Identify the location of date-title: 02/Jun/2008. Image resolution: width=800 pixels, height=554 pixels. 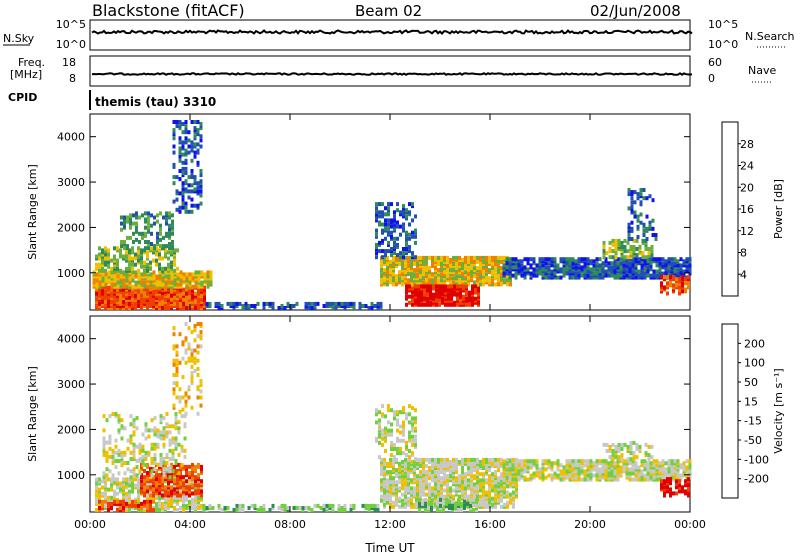
(635, 11).